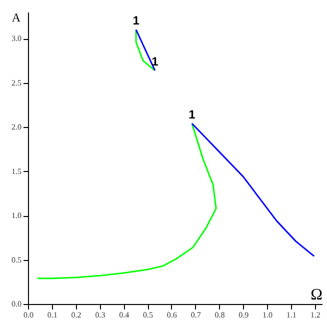 The image size is (327, 327). Describe the element at coordinates (195, 315) in the screenshot. I see `x-tick-label: 0.7` at that location.